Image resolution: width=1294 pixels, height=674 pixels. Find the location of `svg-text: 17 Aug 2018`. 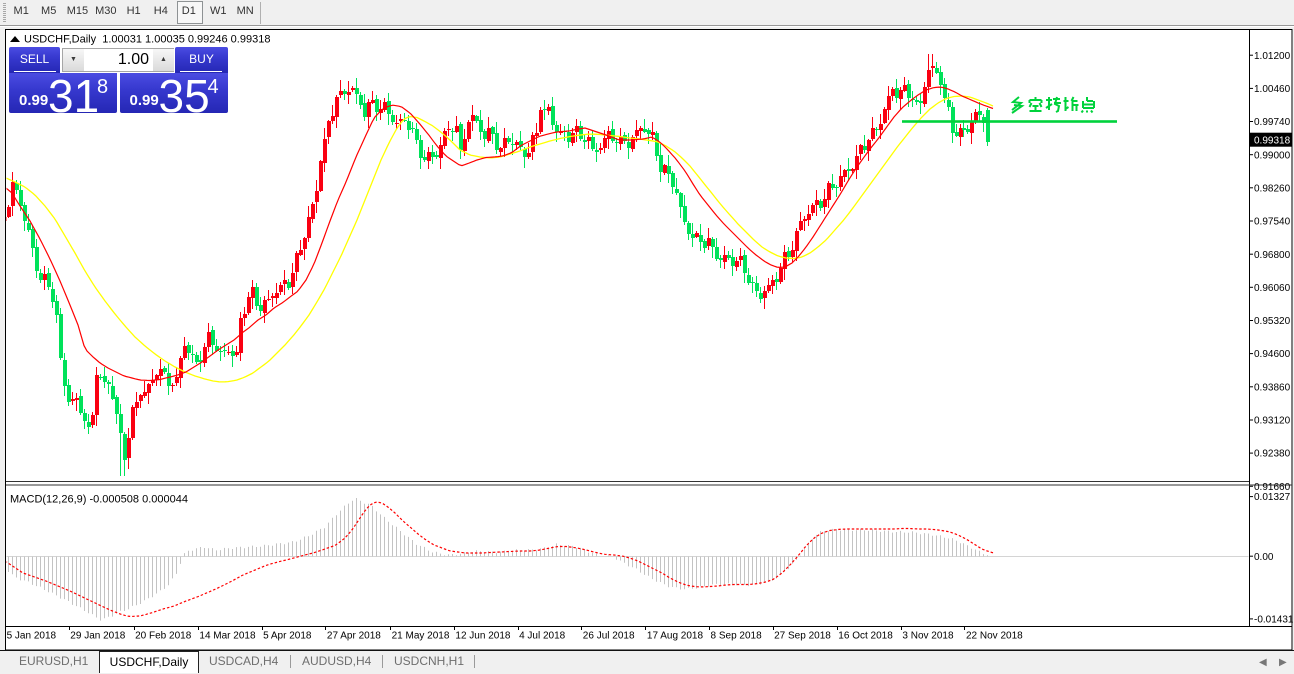

svg-text: 17 Aug 2018 is located at coordinates (675, 636).